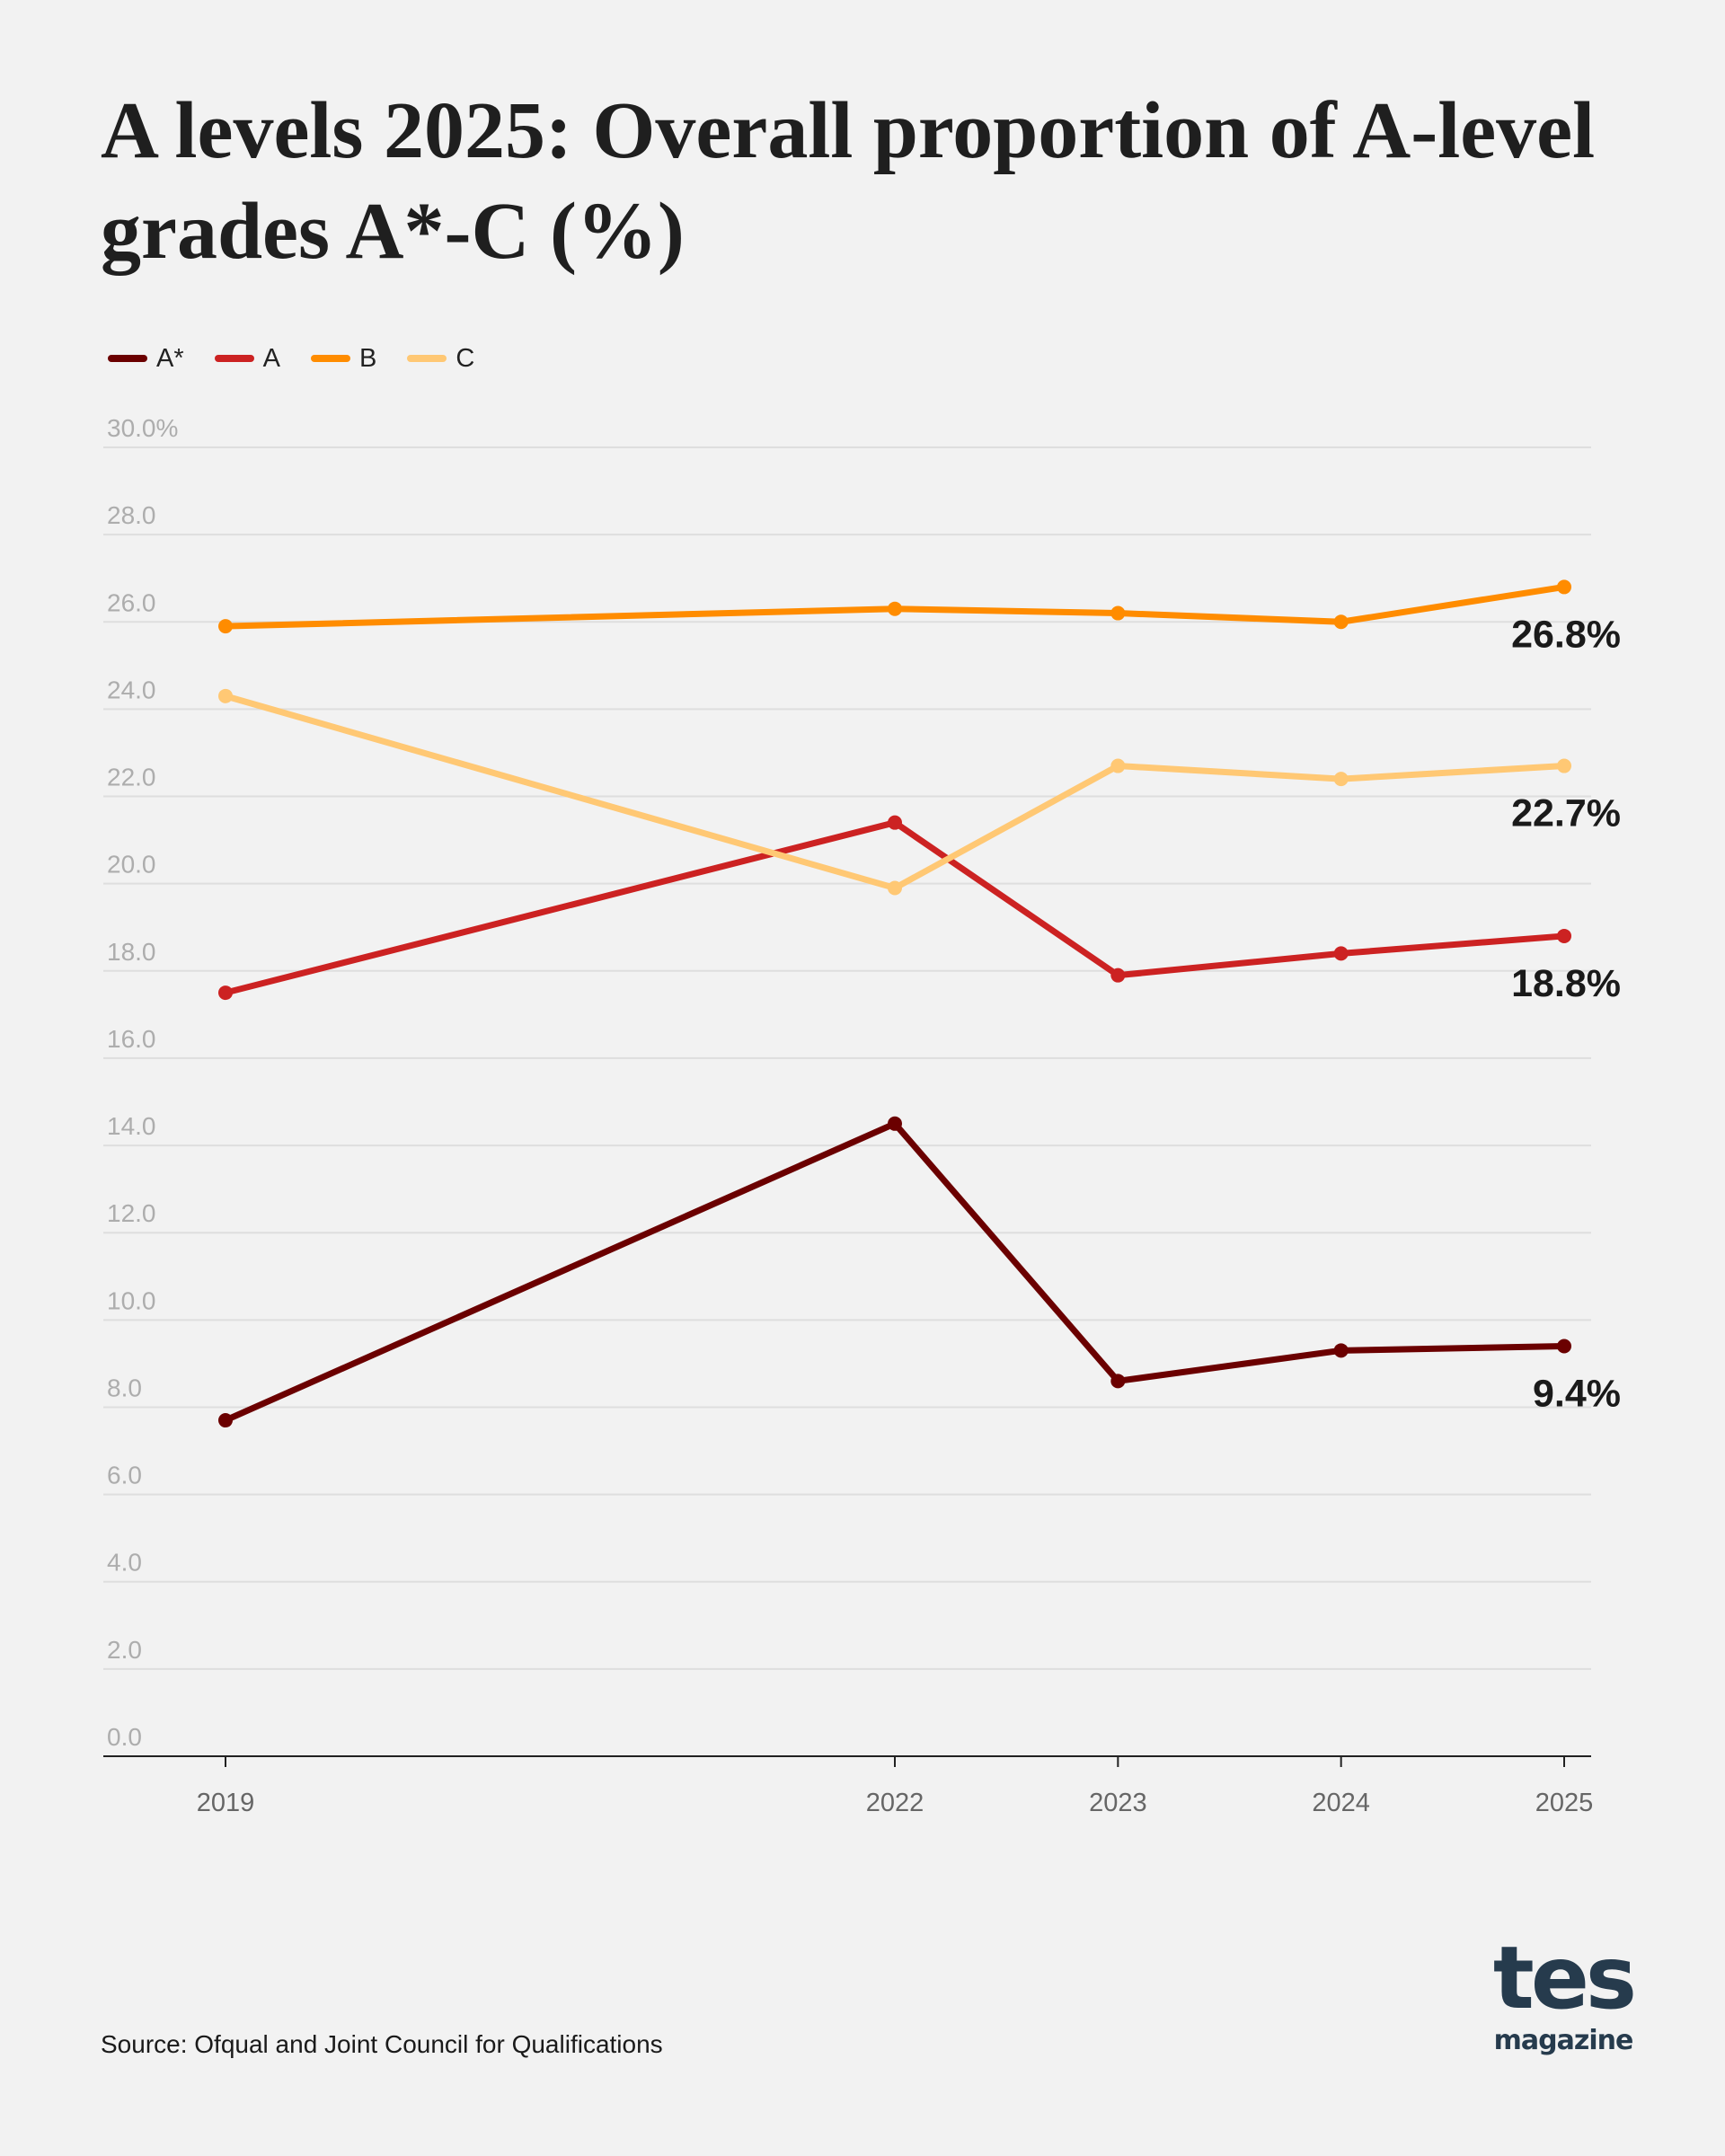  I want to click on y-tick-label: 14.0, so click(131, 1126).